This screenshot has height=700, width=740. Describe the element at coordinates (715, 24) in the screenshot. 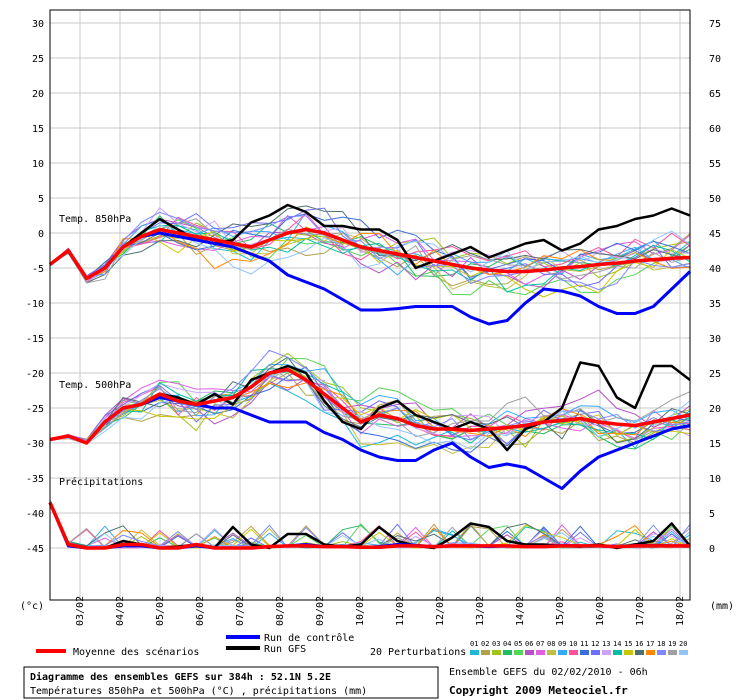

I see `right-tick-label: 75` at that location.